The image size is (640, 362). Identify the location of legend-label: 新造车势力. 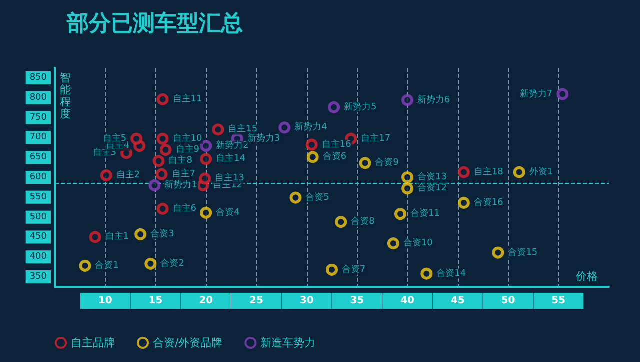
(288, 343).